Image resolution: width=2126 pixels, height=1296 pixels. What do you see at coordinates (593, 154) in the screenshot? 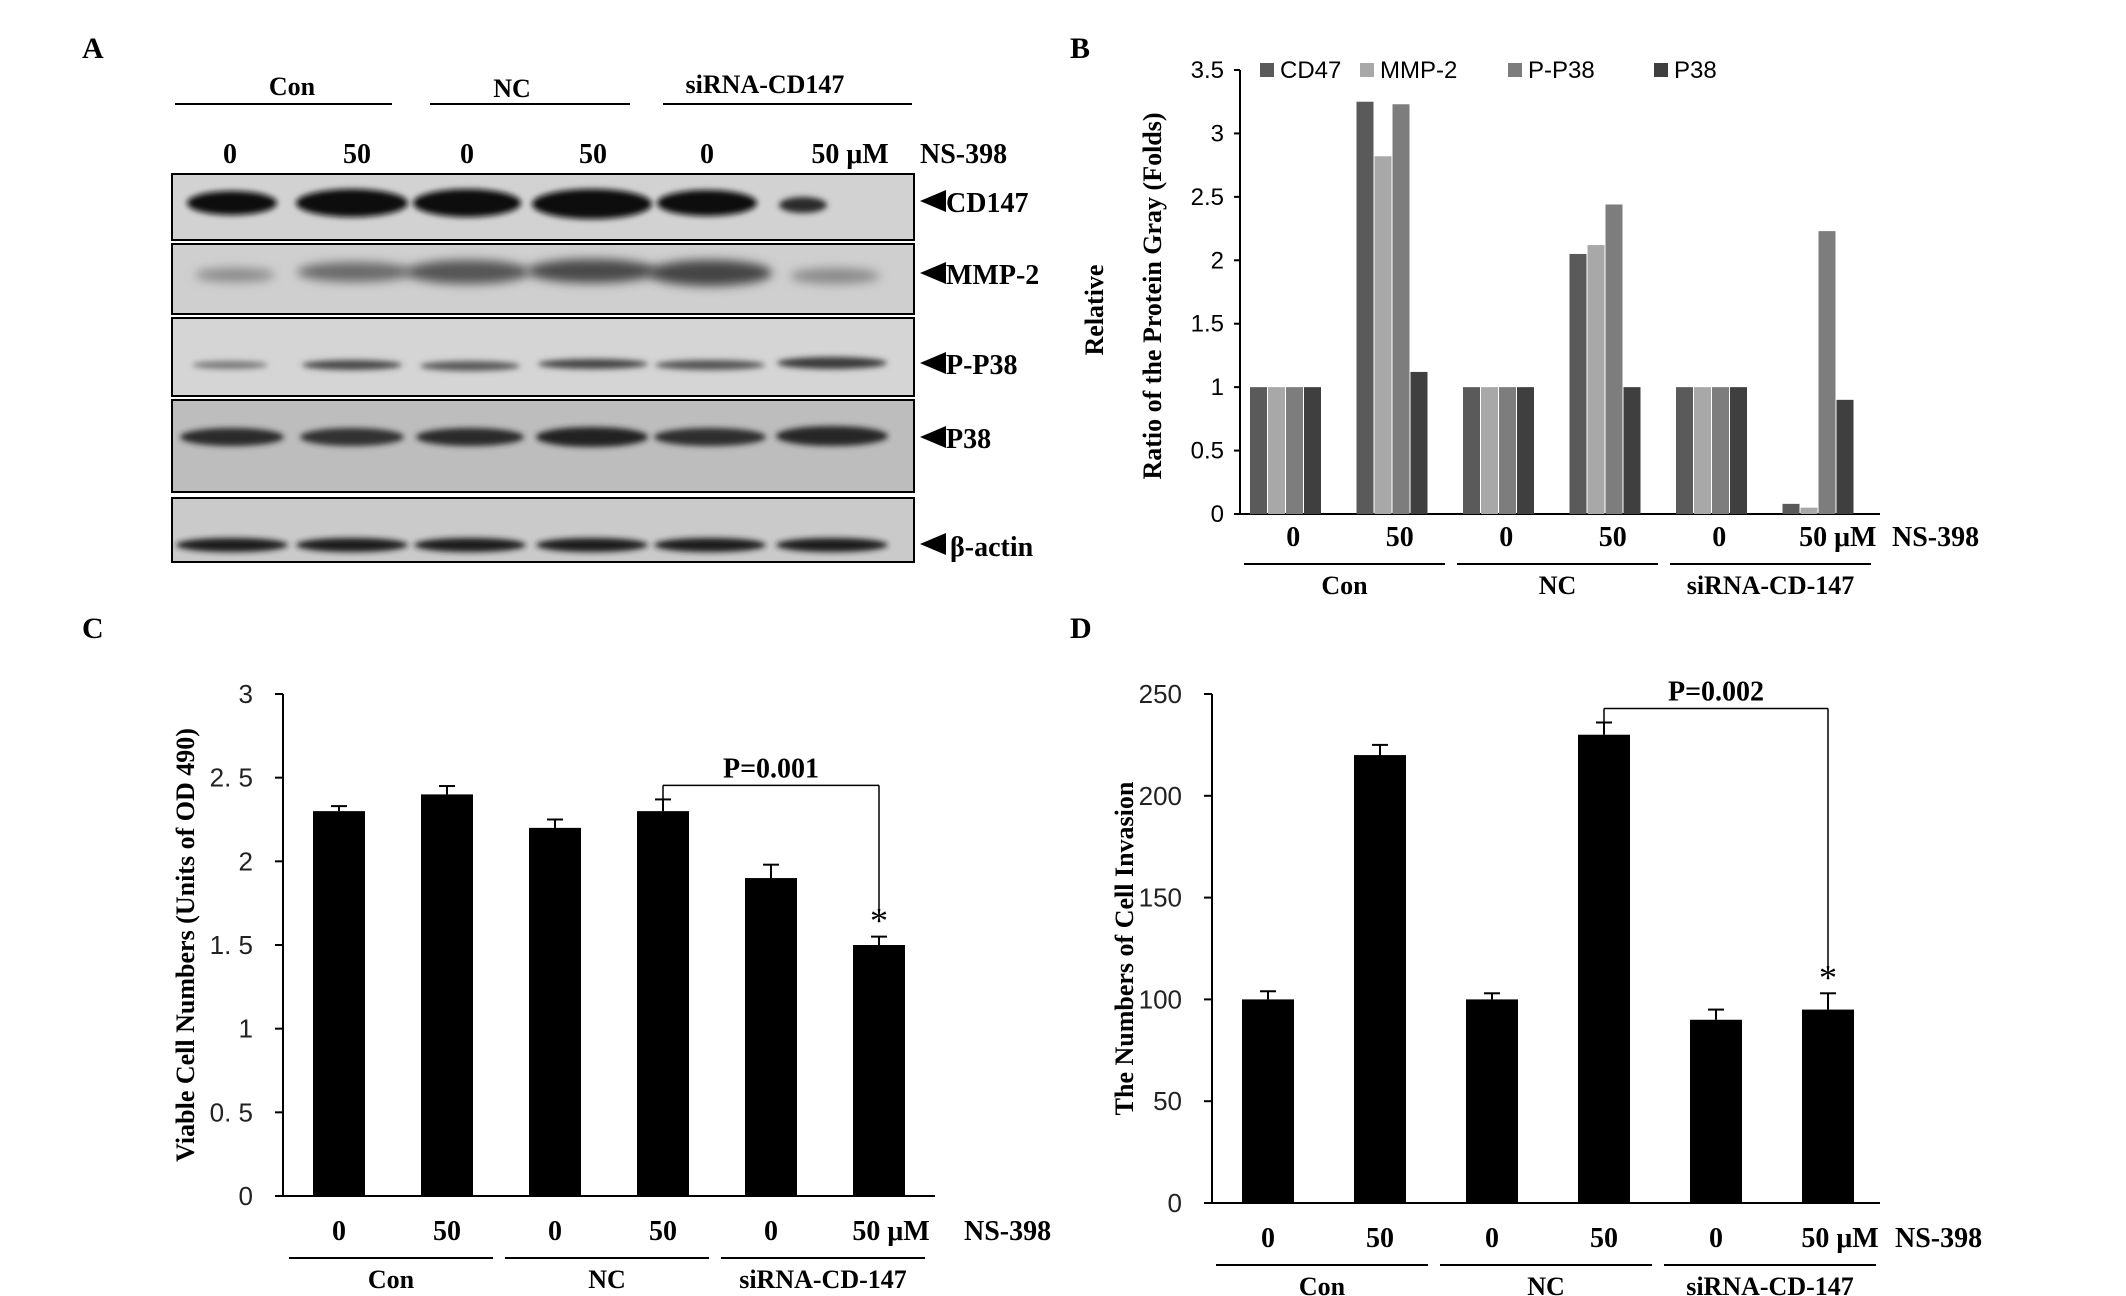
I see `blot-lane-label-4: 50` at bounding box center [593, 154].